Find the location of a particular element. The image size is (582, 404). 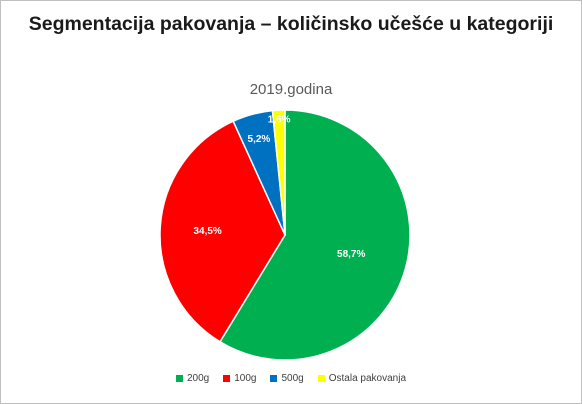

legend-item-ostala-pakovanja: Ostala pakovanja is located at coordinates (362, 378).